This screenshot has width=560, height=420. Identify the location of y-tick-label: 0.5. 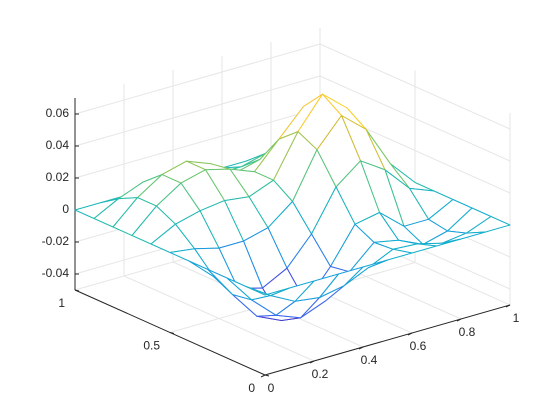
(151, 346).